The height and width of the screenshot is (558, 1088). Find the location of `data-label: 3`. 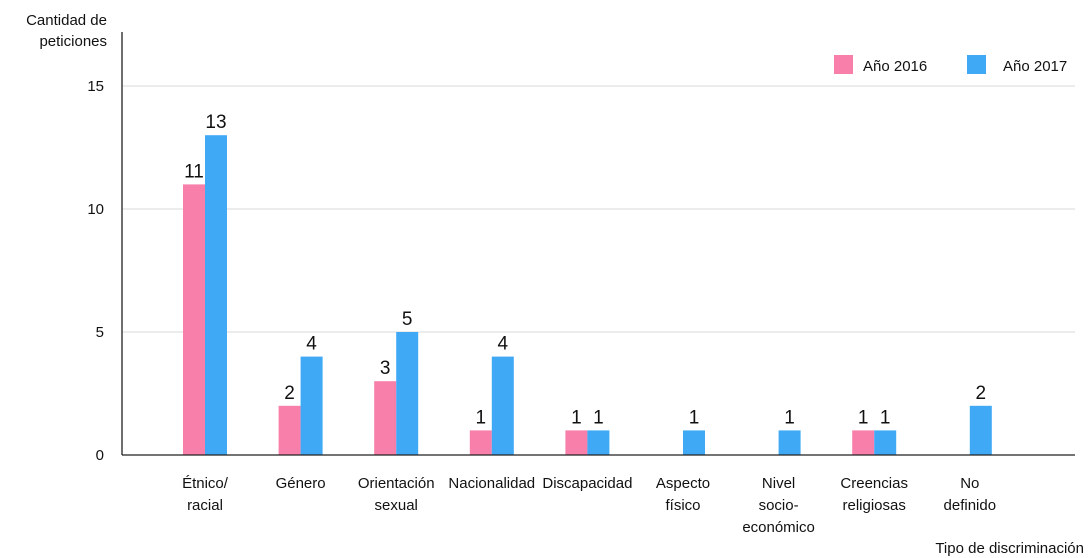

data-label: 3 is located at coordinates (385, 368).